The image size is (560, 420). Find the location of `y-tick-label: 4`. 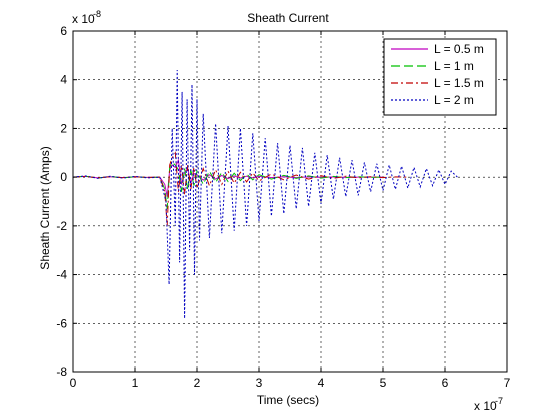

y-tick-label: 4 is located at coordinates (63, 80).